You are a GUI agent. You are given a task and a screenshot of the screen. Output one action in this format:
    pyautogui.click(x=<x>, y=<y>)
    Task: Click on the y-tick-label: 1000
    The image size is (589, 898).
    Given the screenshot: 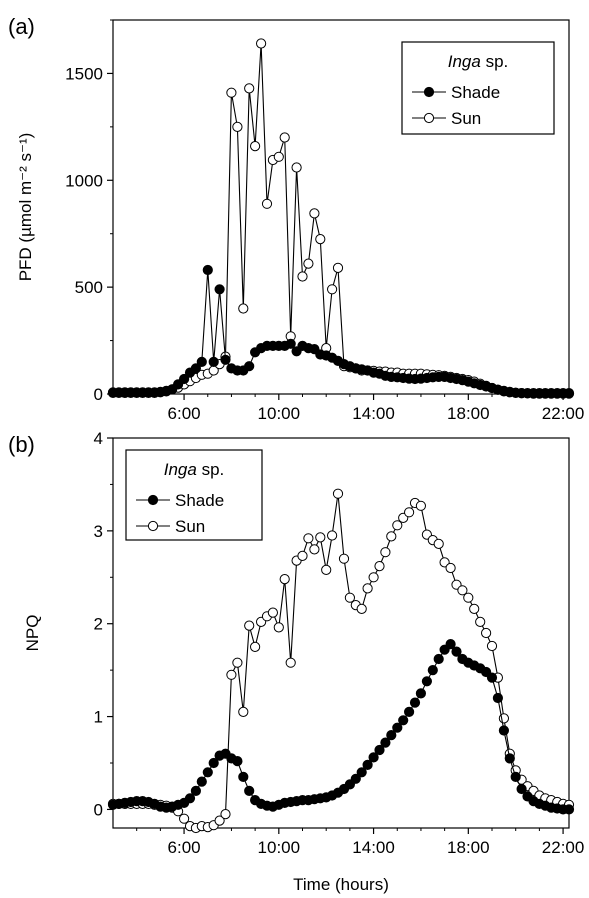 What is the action you would take?
    pyautogui.click(x=84, y=180)
    